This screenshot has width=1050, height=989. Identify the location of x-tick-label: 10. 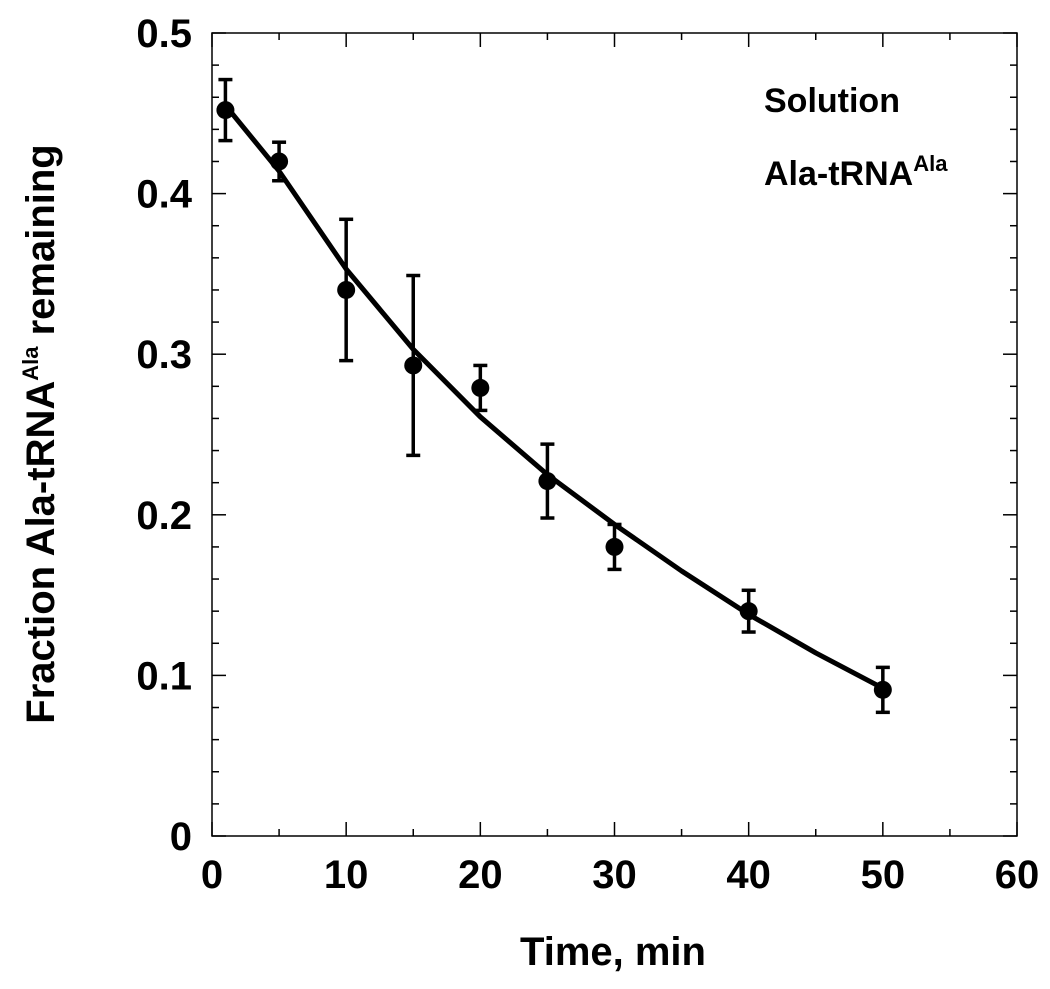
(346, 875).